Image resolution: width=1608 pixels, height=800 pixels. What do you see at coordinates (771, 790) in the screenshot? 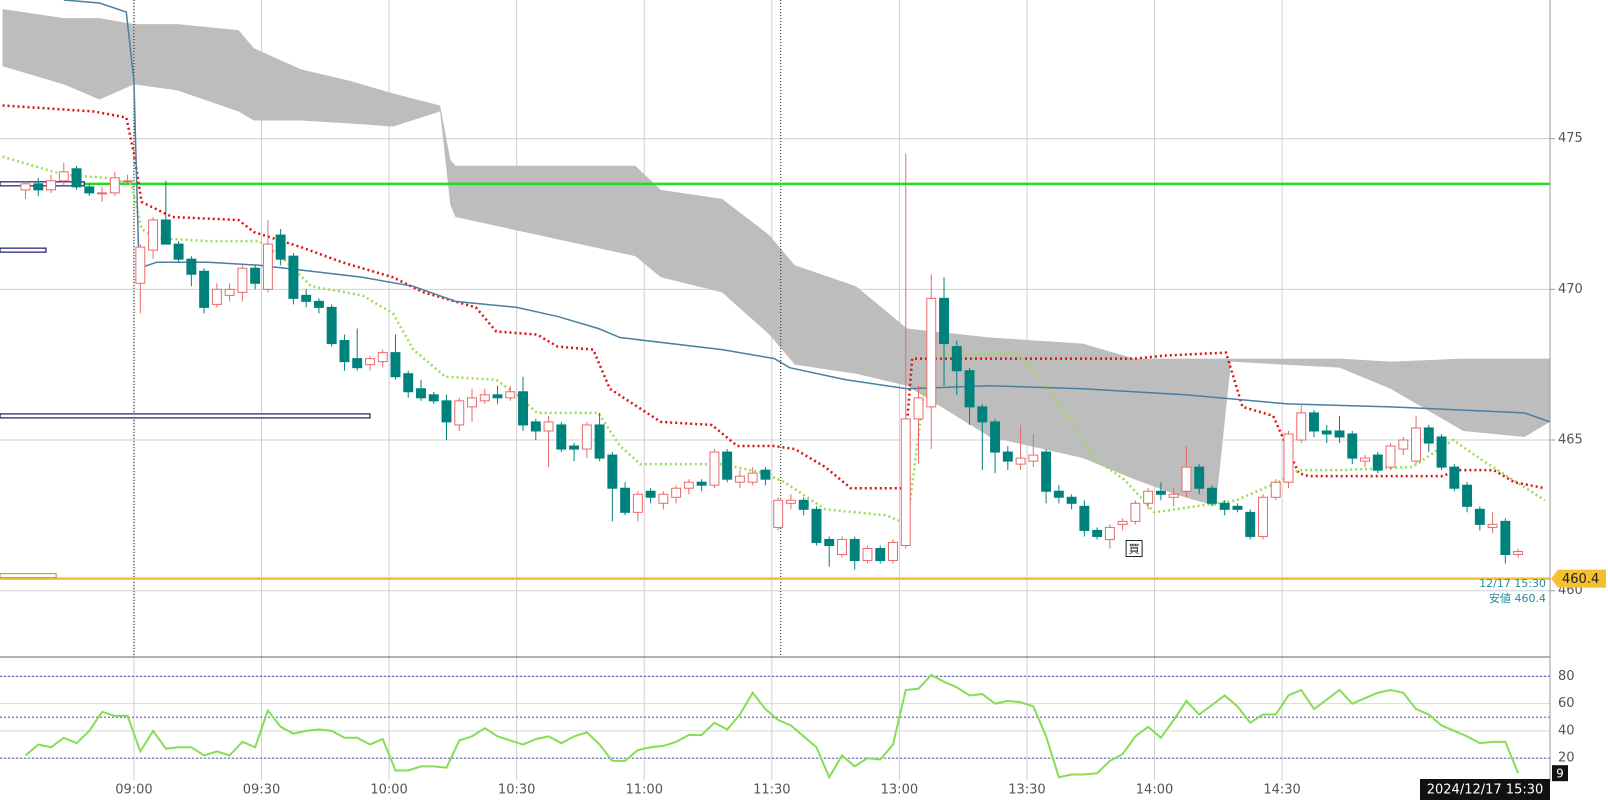
I see `x-tick-label: 11:30` at bounding box center [771, 790].